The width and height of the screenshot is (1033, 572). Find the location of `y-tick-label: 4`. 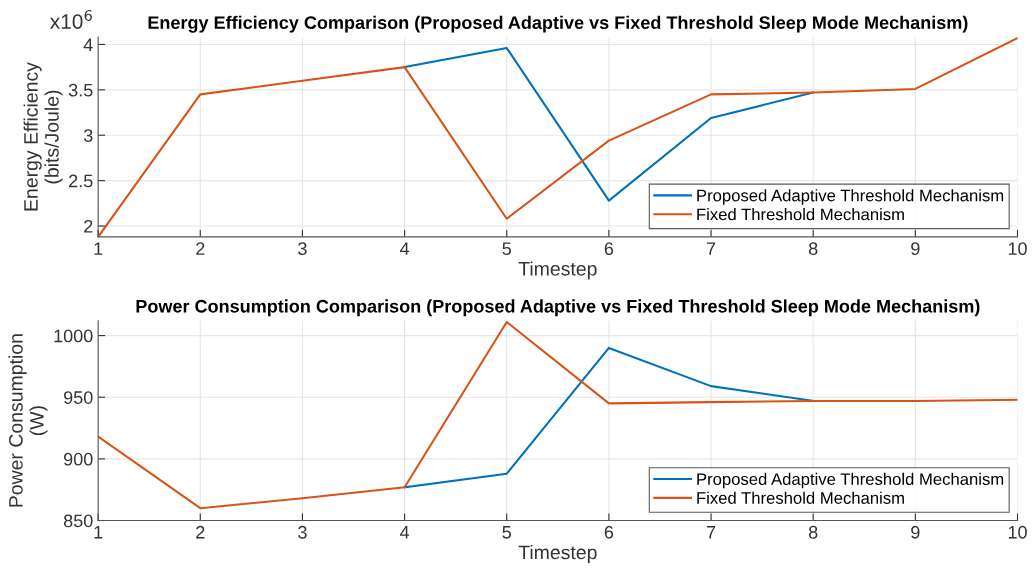

y-tick-label: 4 is located at coordinates (88, 44).